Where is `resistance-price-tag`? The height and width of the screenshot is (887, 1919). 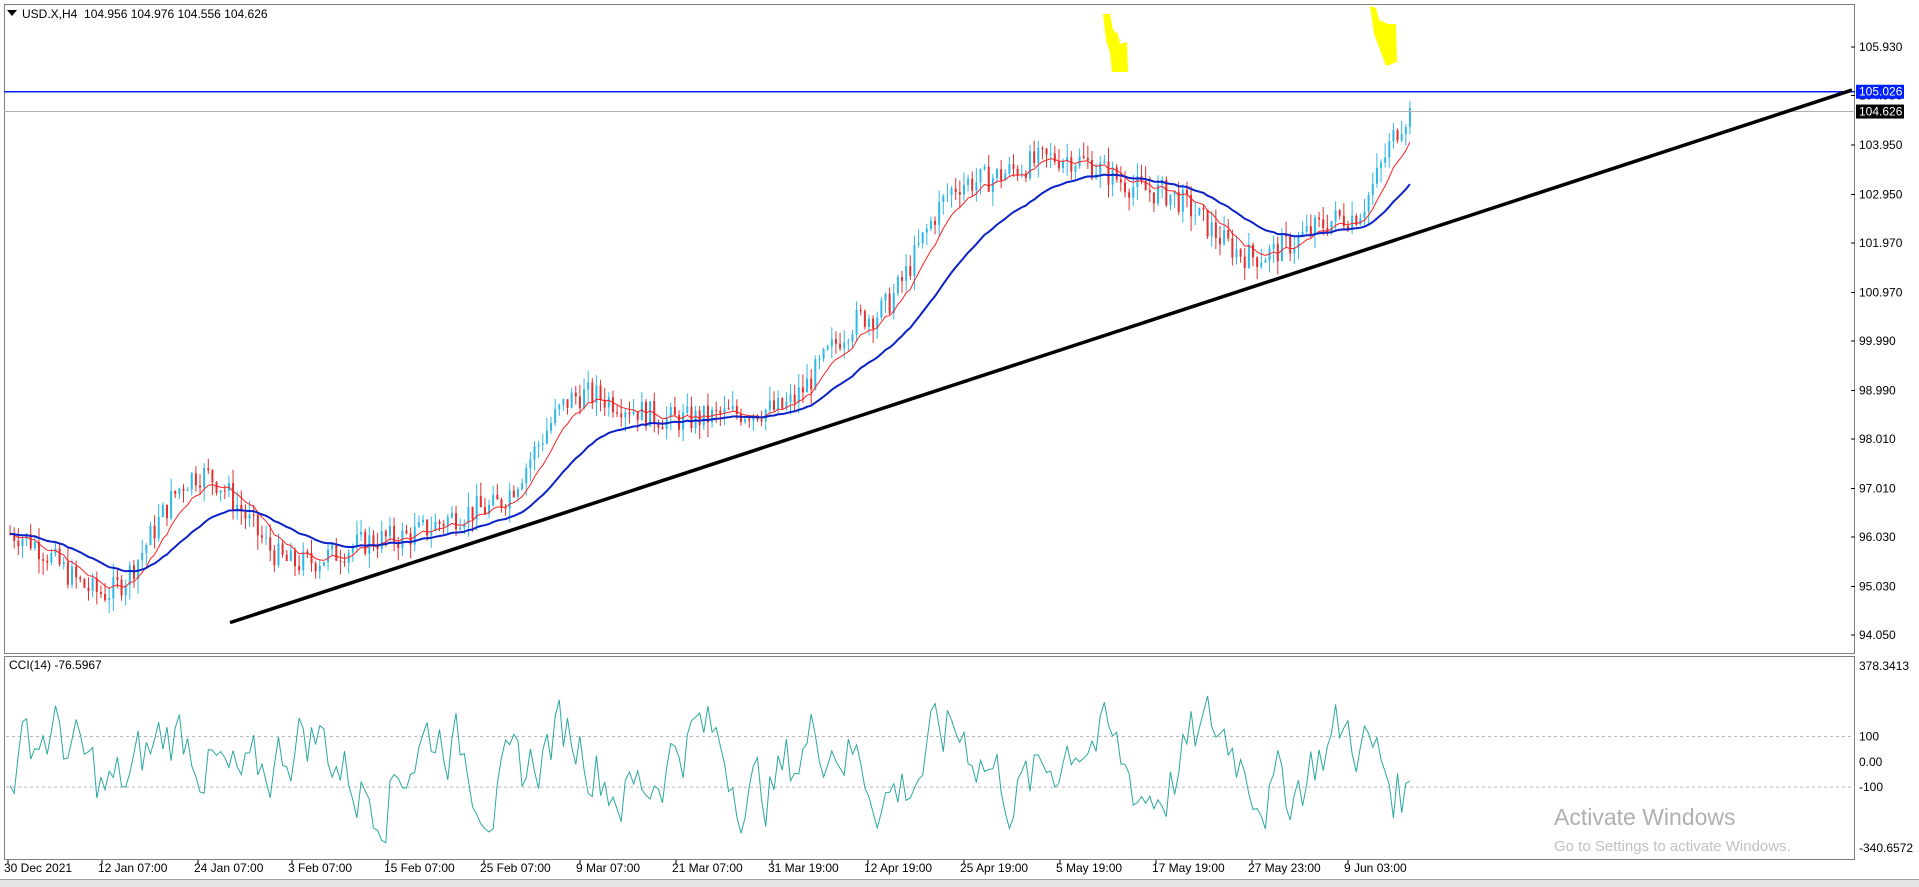 resistance-price-tag is located at coordinates (1880, 91).